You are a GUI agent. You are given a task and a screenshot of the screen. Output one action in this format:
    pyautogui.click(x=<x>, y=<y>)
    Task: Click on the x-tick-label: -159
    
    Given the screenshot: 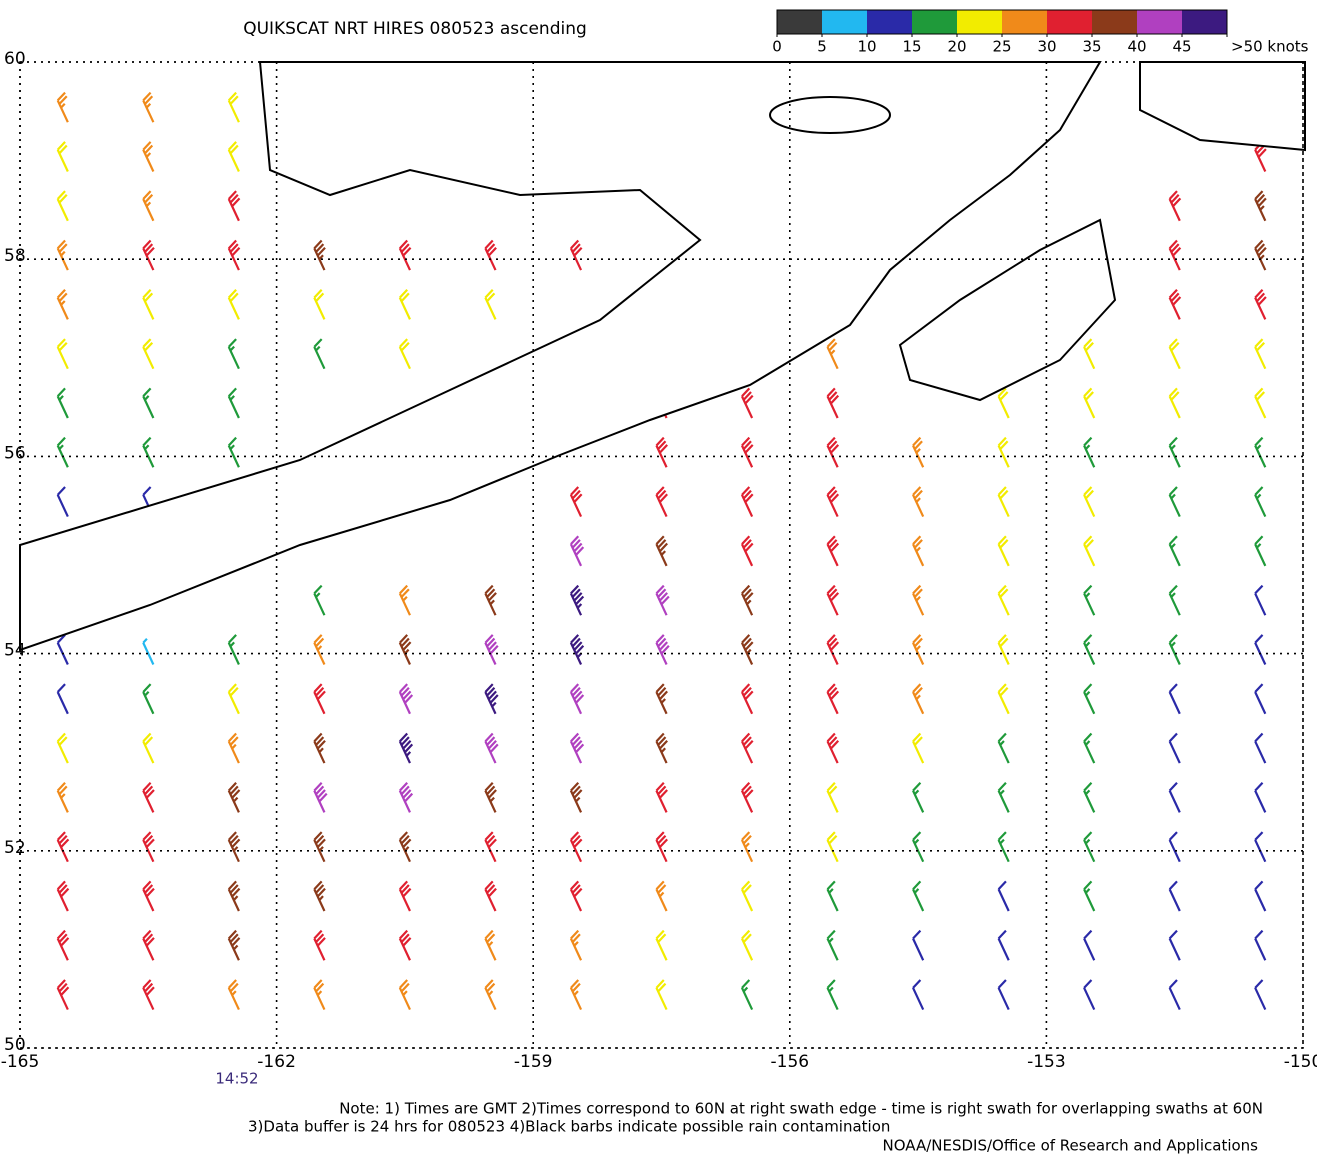 What is the action you would take?
    pyautogui.click(x=533, y=1062)
    